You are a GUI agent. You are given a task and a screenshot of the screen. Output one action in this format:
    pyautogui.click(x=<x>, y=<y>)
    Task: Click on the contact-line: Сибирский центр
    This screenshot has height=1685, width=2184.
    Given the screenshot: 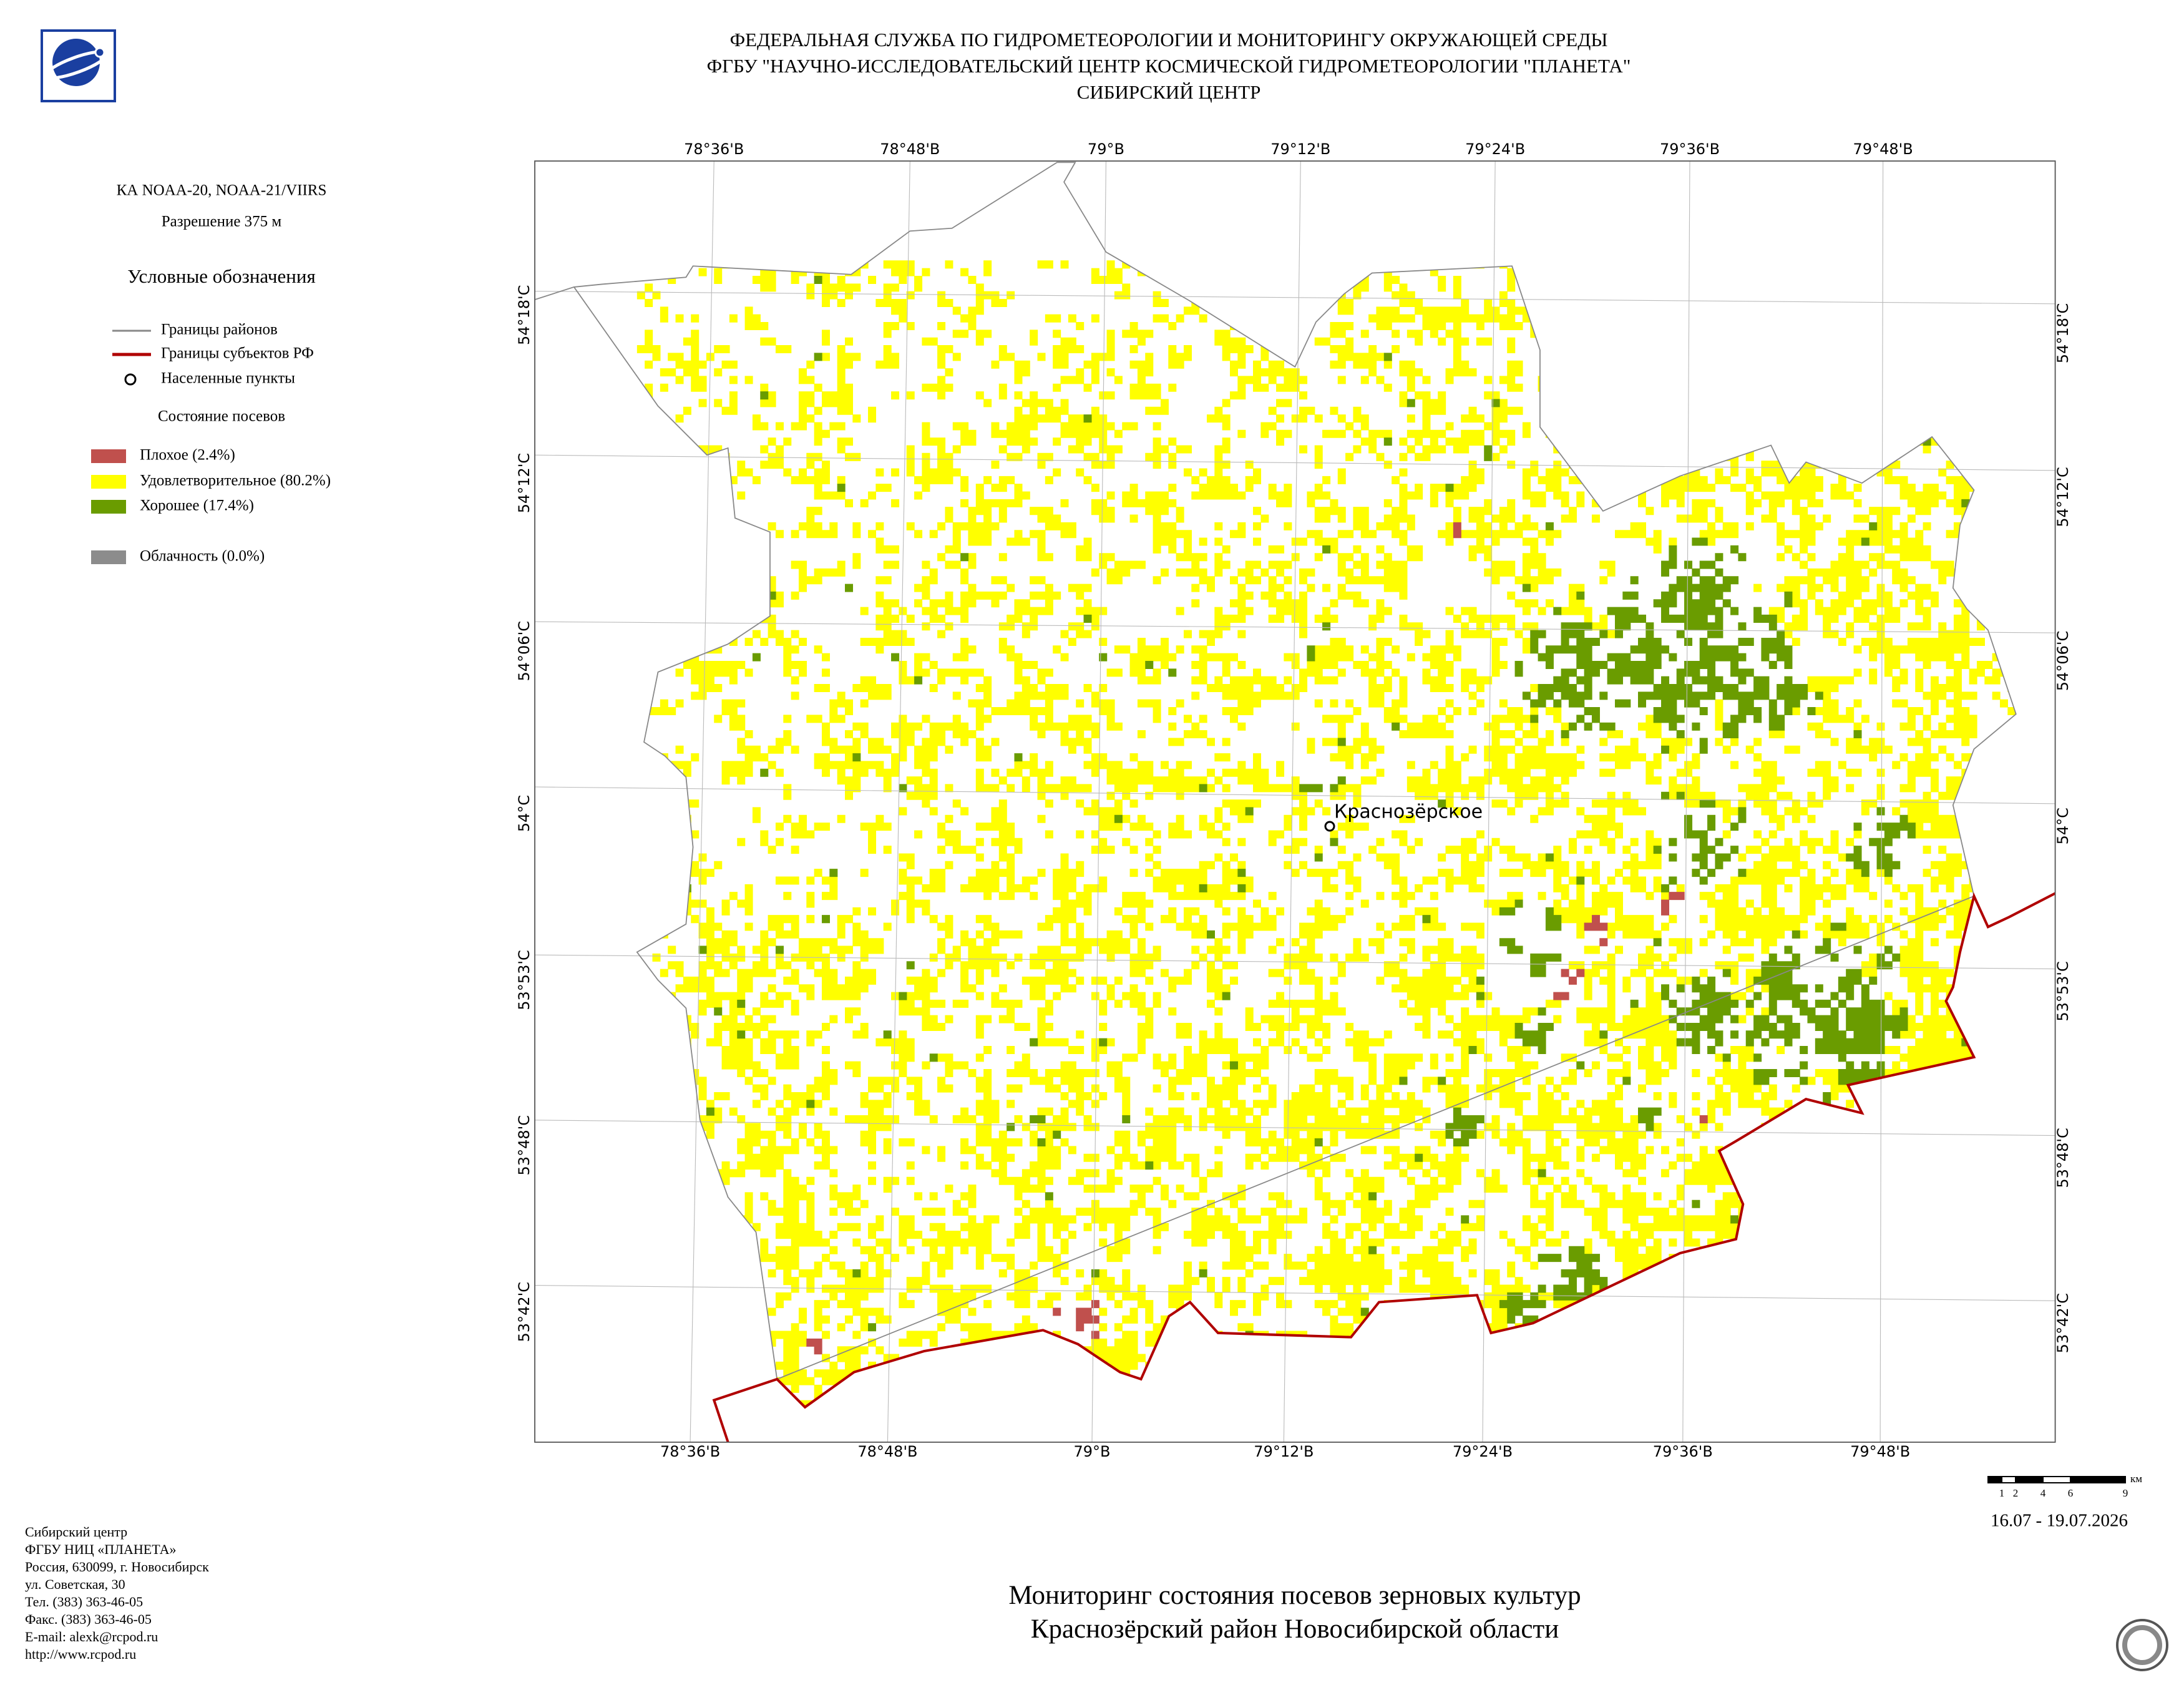 What is the action you would take?
    pyautogui.click(x=76, y=1532)
    